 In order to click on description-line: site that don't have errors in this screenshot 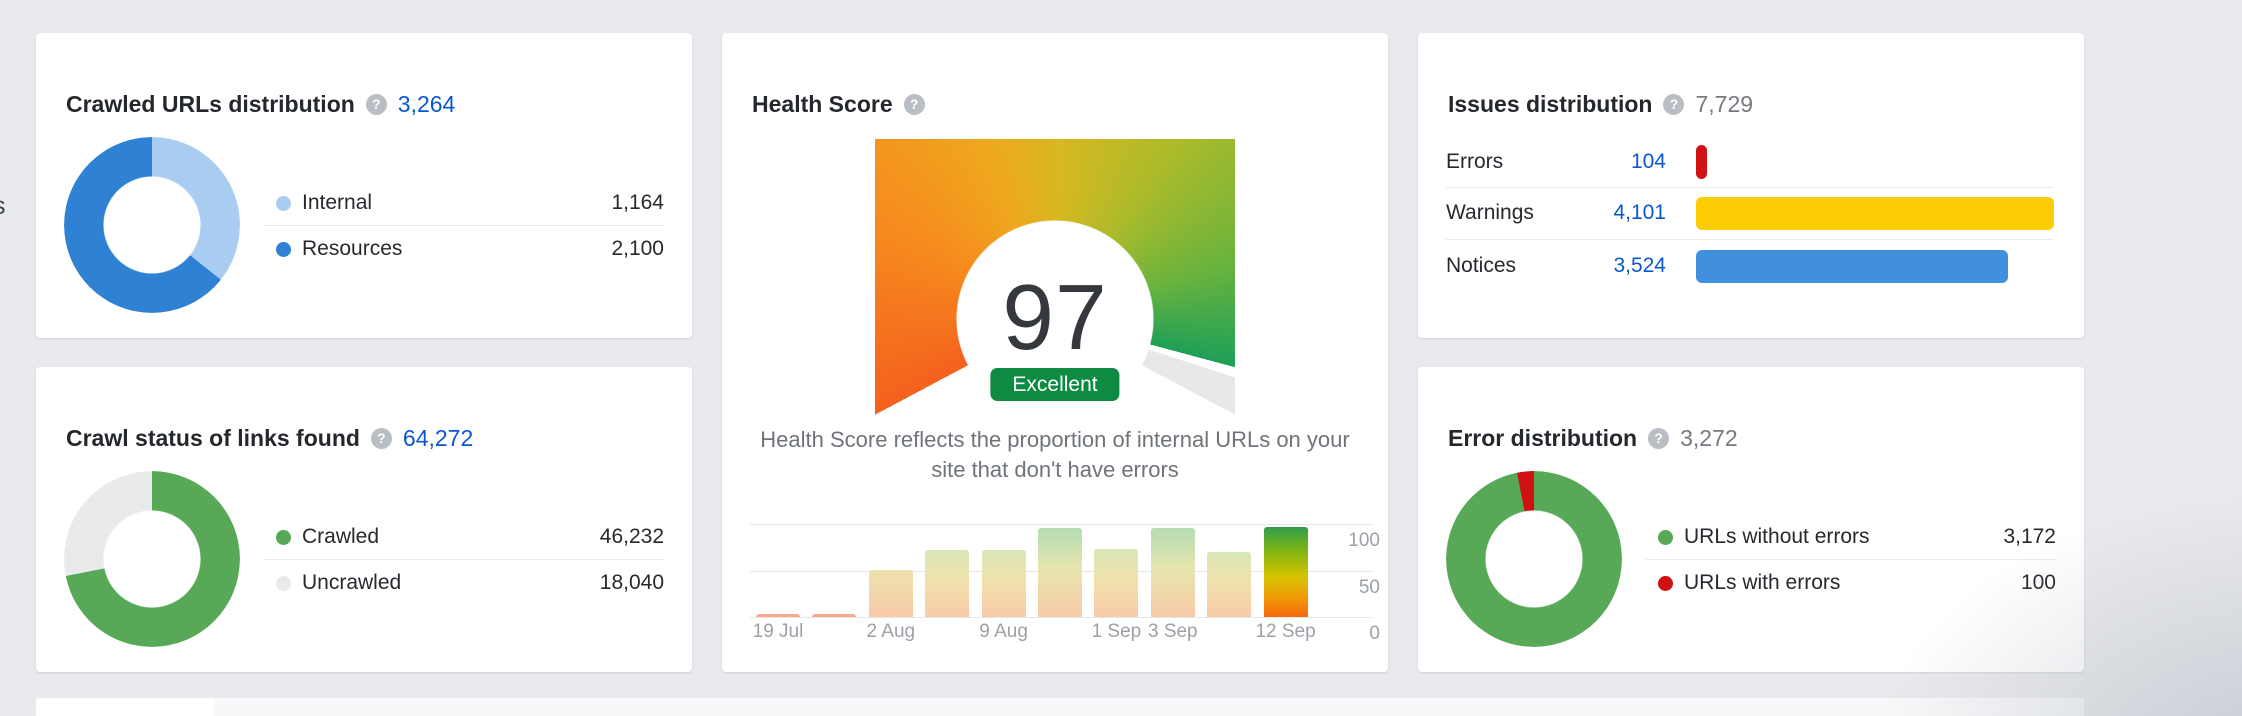, I will do `click(1055, 469)`.